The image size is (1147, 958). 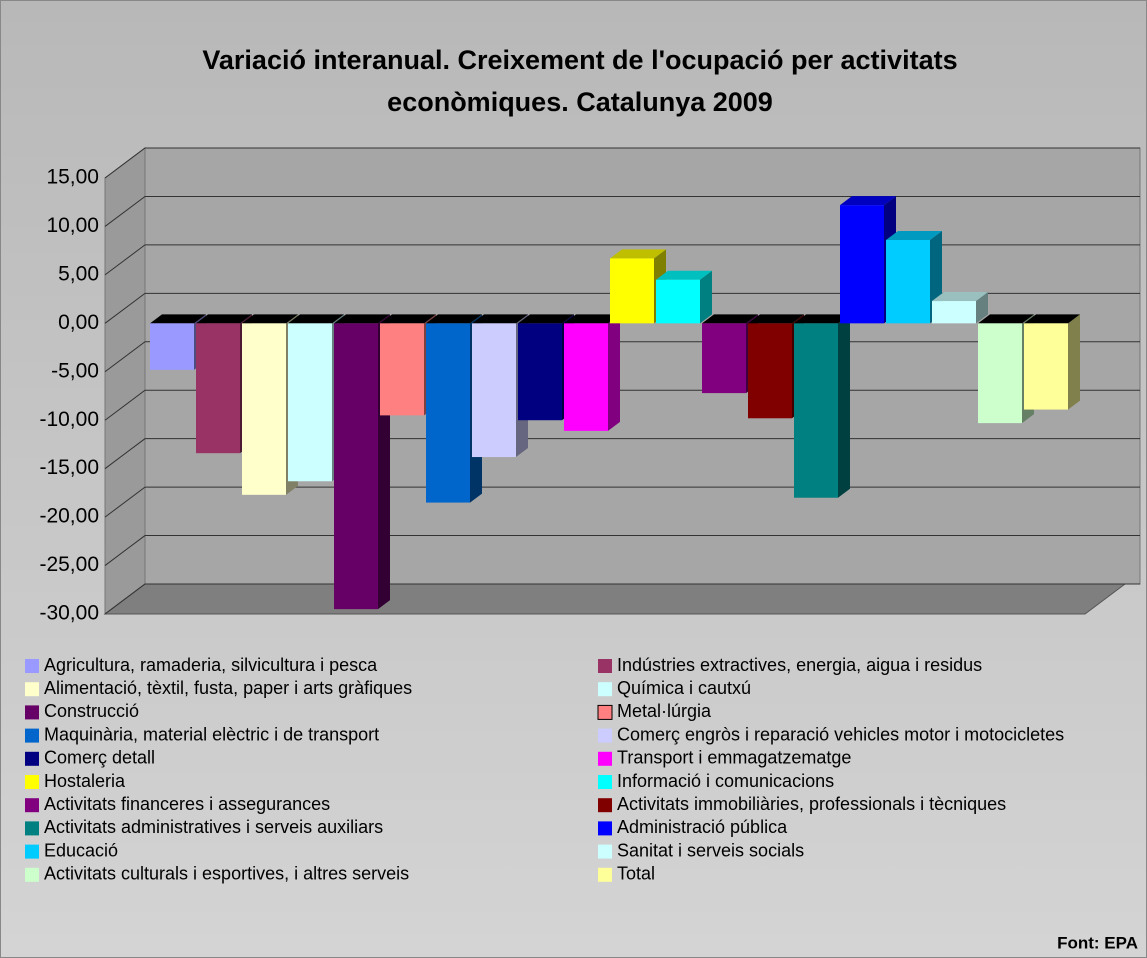 What do you see at coordinates (69, 419) in the screenshot?
I see `y-tick-label: -10,00` at bounding box center [69, 419].